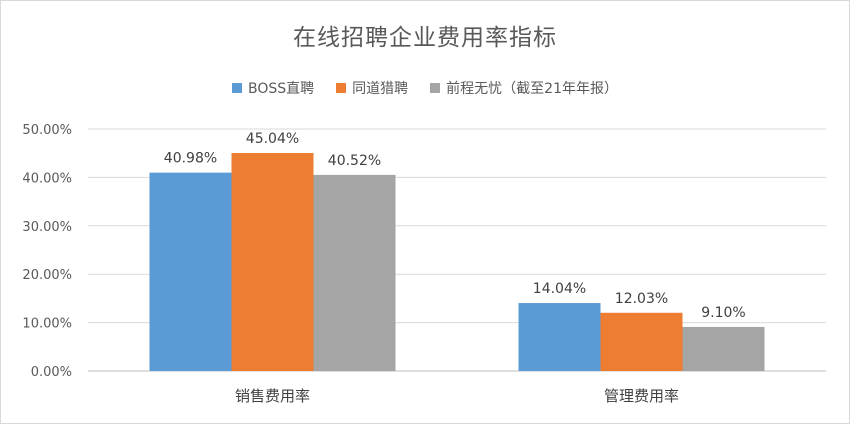  What do you see at coordinates (435, 88) in the screenshot?
I see `legend-swatch-51job` at bounding box center [435, 88].